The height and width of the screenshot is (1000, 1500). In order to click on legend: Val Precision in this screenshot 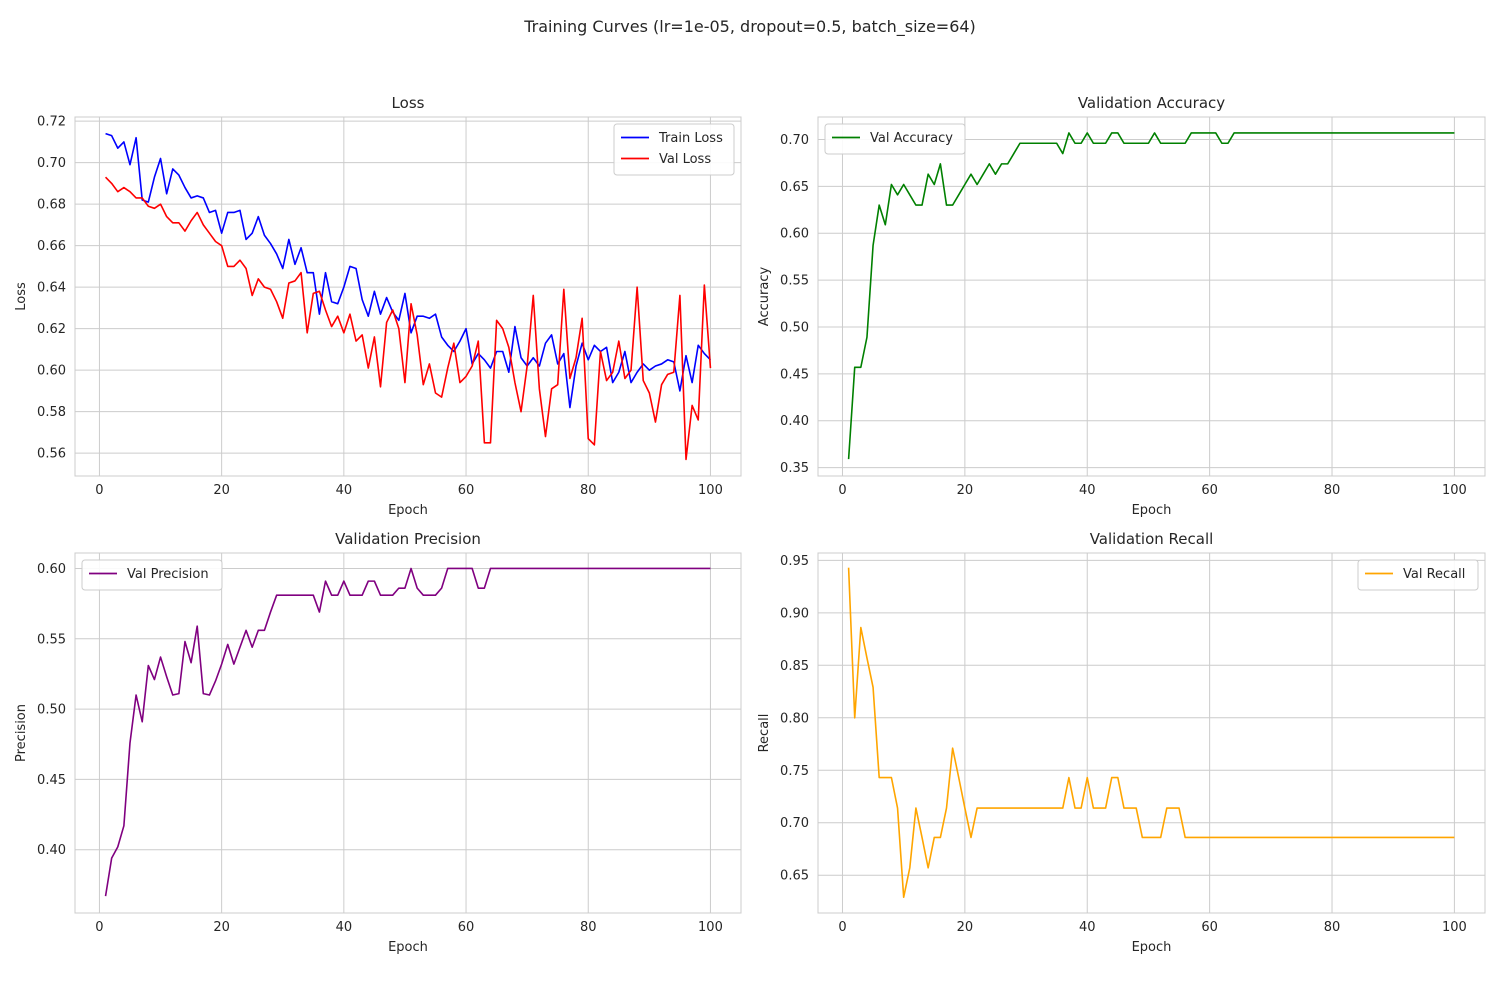, I will do `click(152, 575)`.